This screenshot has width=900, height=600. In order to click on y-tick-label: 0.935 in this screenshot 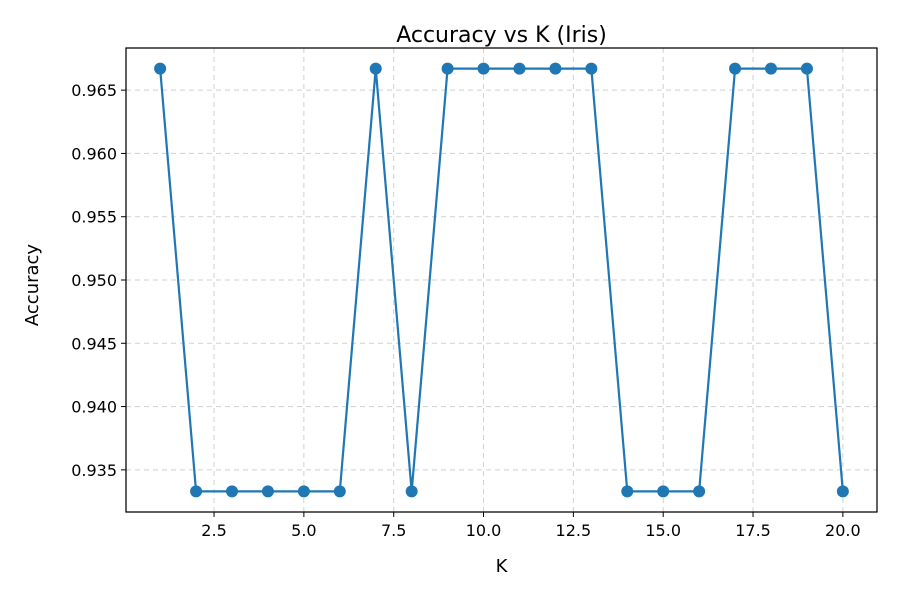, I will do `click(94, 470)`.